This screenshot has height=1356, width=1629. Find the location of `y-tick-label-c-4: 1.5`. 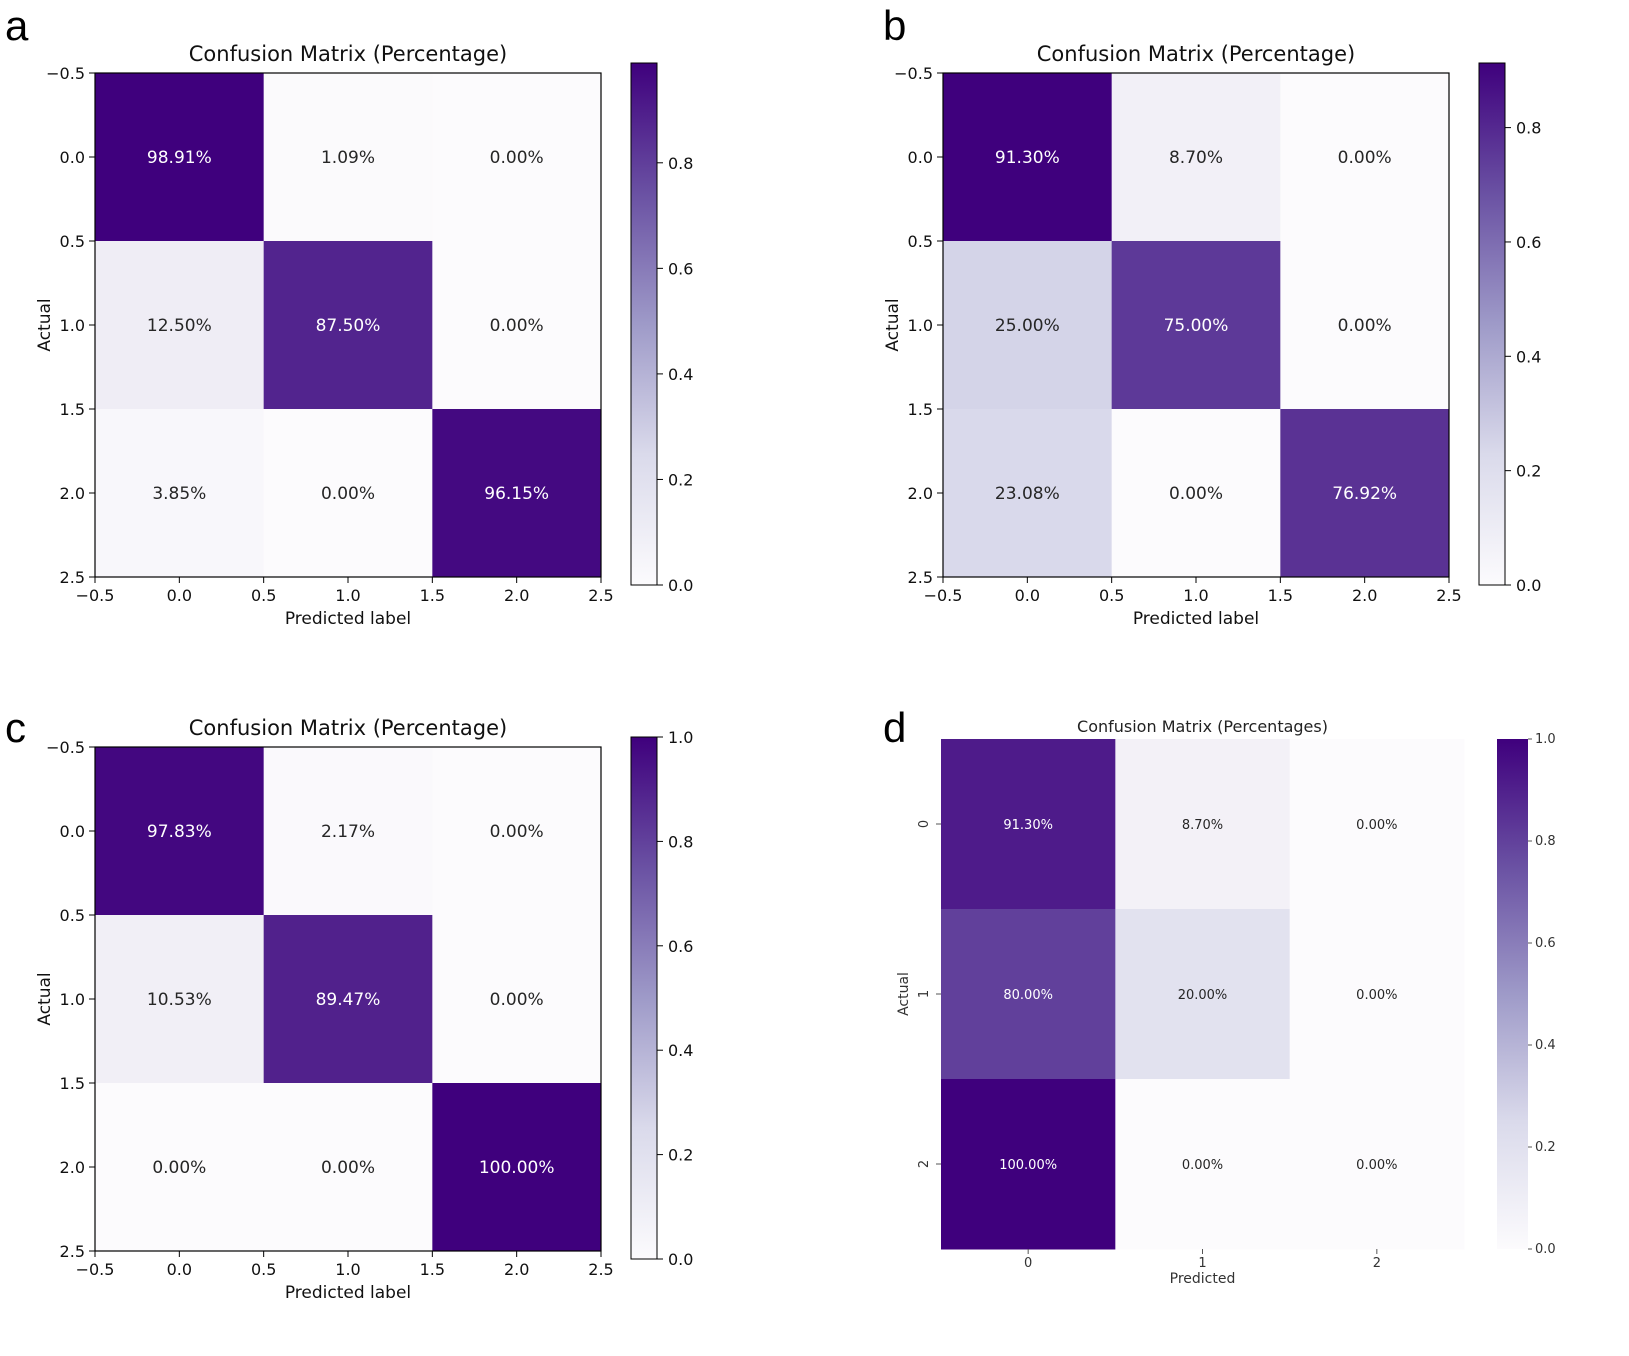

y-tick-label-c-4: 1.5 is located at coordinates (72, 1083).